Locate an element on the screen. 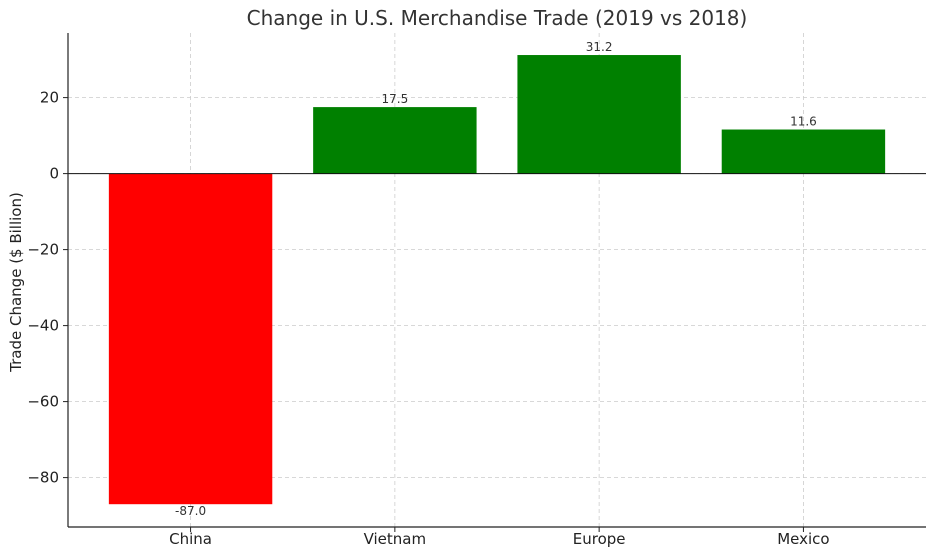  bar-europe is located at coordinates (599, 114).